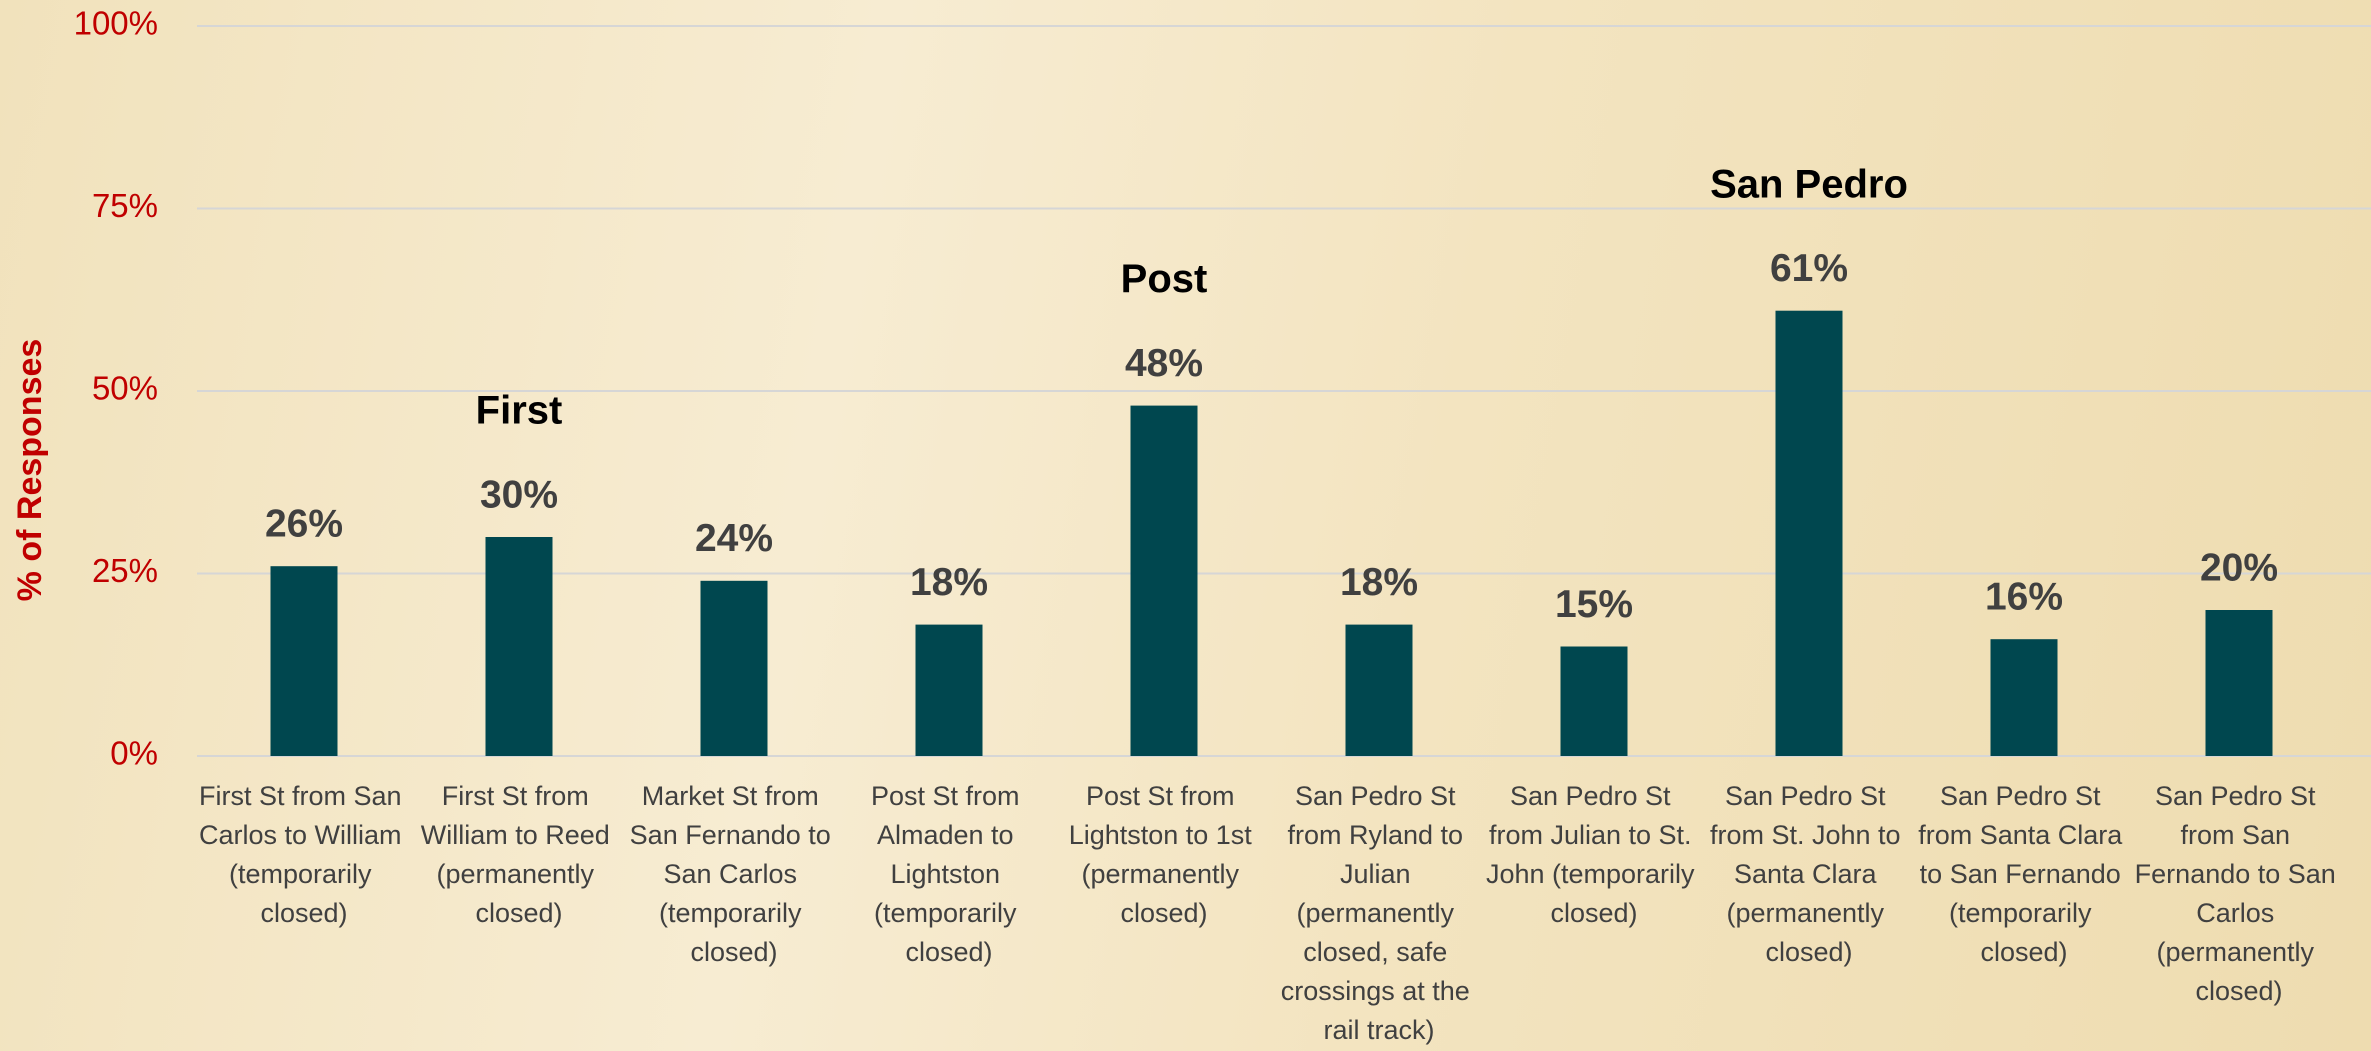 The height and width of the screenshot is (1051, 2371). I want to click on data-label: 61%, so click(1809, 268).